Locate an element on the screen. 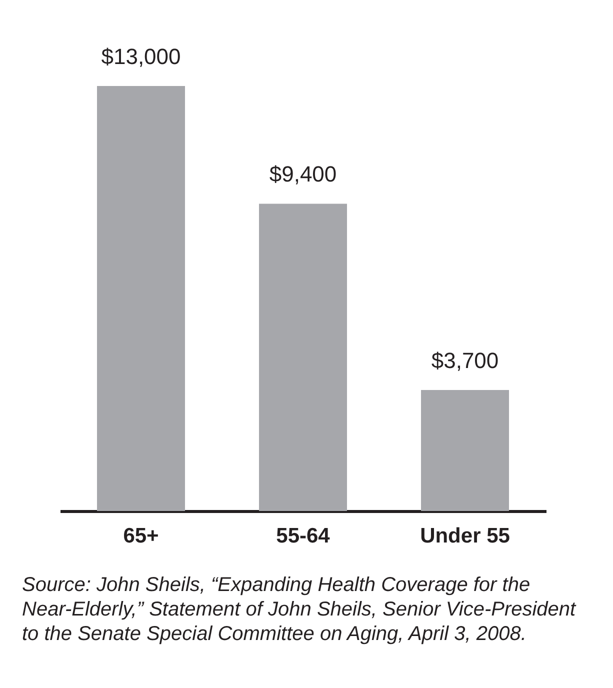 Image resolution: width=613 pixels, height=688 pixels. data-label: $9,400 is located at coordinates (303, 174).